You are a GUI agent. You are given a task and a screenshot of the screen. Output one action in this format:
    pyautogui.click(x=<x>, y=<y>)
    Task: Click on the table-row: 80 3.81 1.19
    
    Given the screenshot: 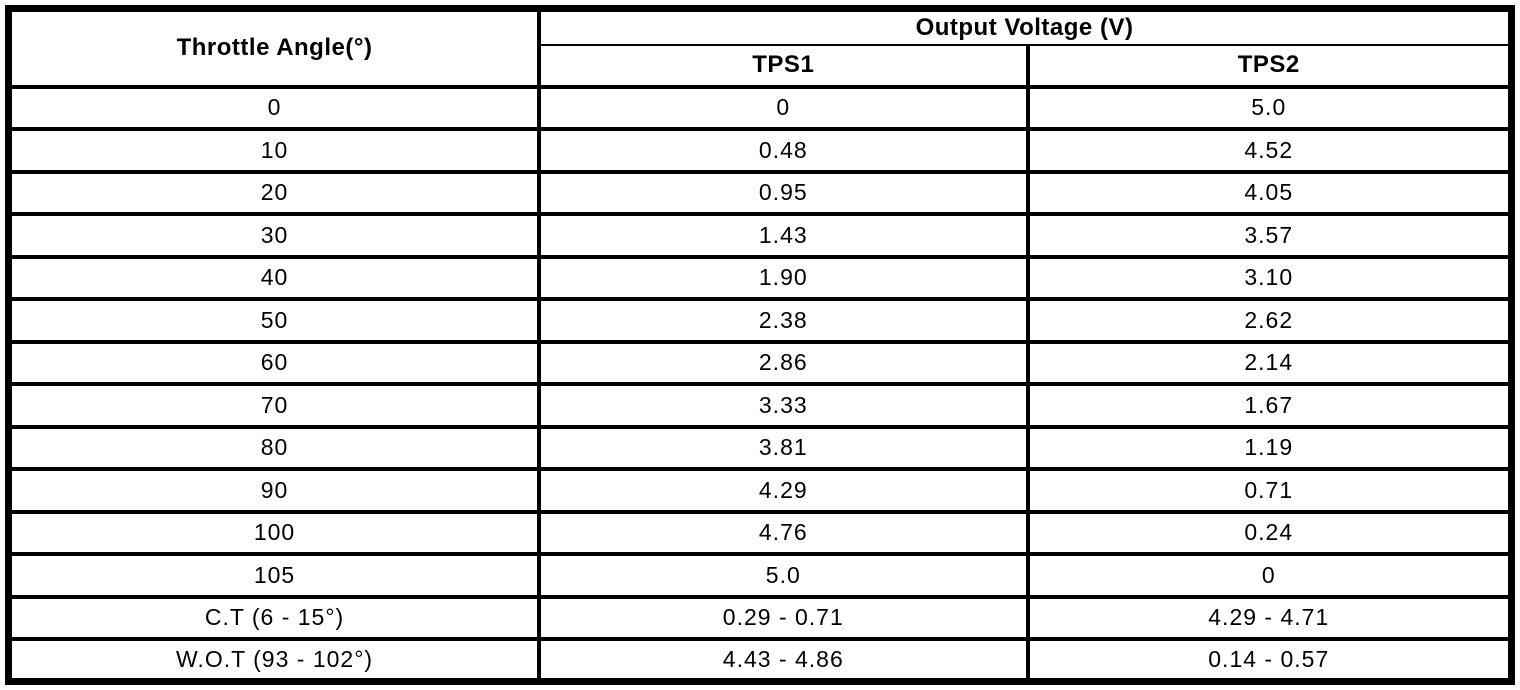 What is the action you would take?
    pyautogui.click(x=760, y=447)
    